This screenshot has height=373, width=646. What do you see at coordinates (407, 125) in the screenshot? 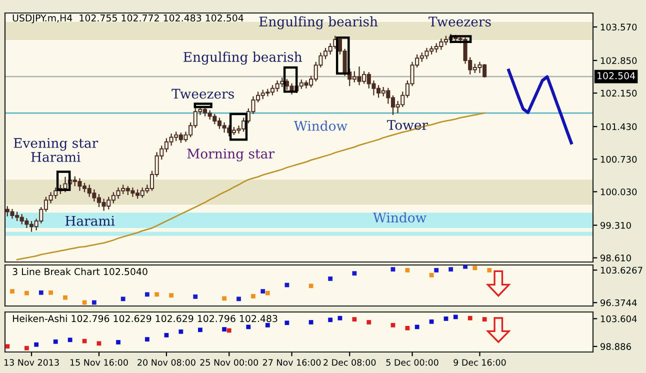
I see `annotation: Tower` at bounding box center [407, 125].